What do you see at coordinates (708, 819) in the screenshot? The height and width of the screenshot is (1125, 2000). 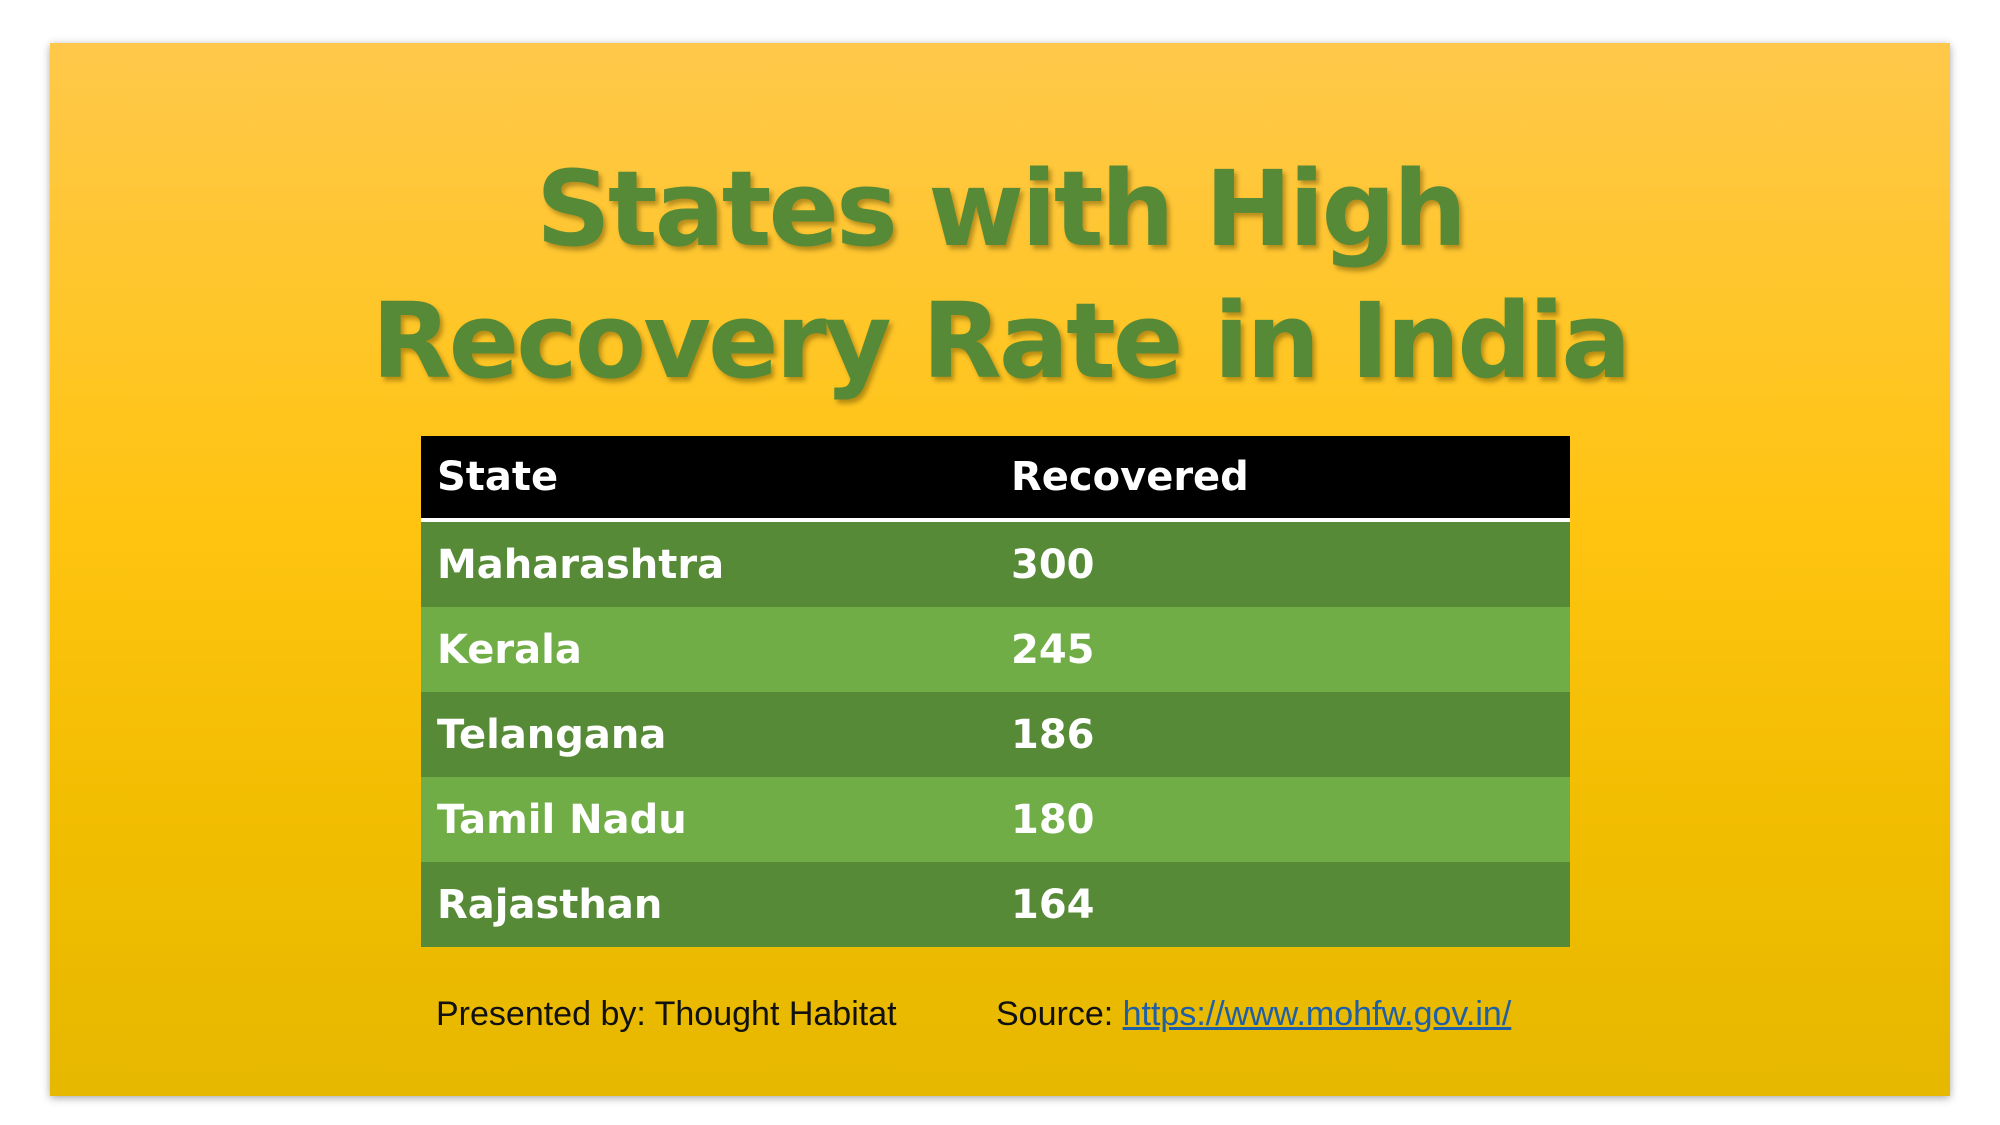 I see `state-cell: Tamil Nadu` at bounding box center [708, 819].